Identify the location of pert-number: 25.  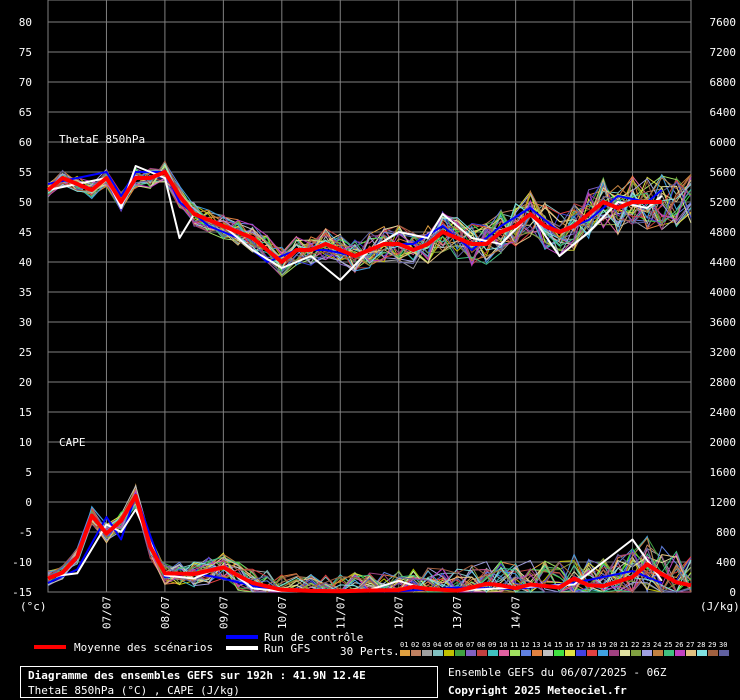
(668, 645).